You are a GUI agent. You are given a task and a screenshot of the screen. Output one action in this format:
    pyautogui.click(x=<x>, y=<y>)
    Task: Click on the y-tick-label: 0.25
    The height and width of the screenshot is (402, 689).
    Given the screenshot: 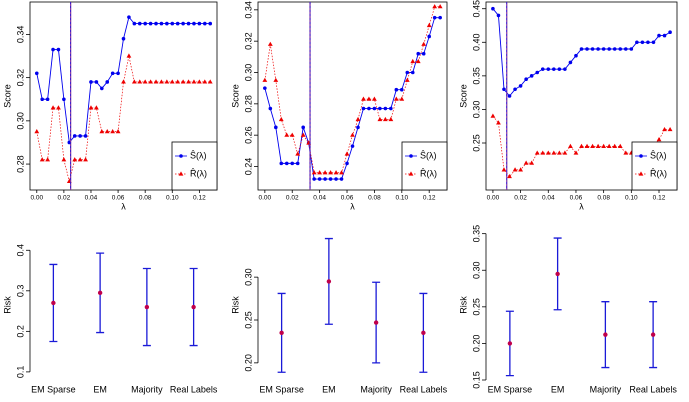 What is the action you would take?
    pyautogui.click(x=476, y=143)
    